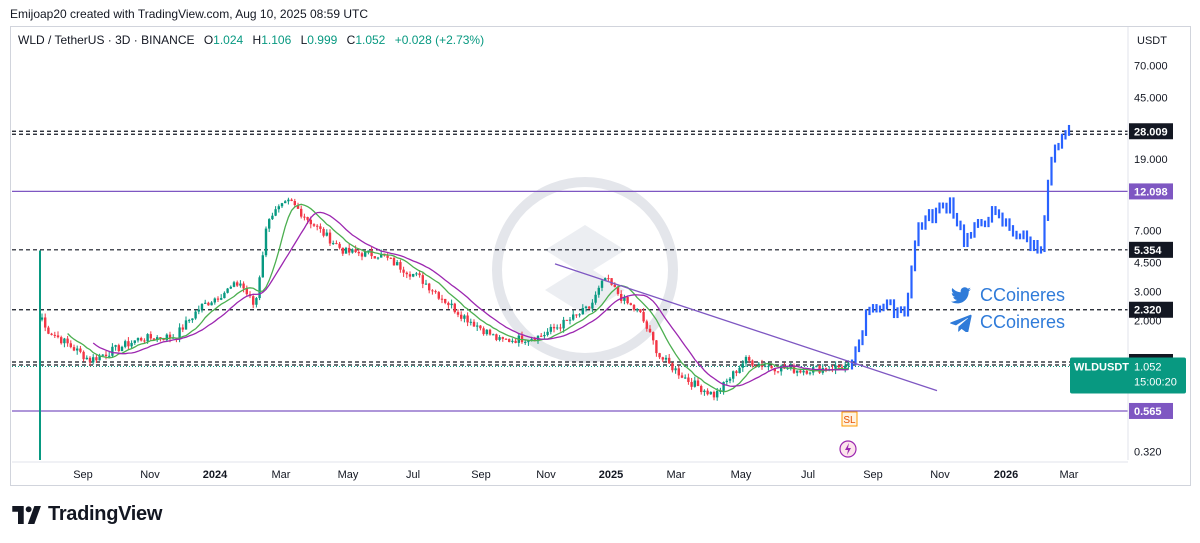  What do you see at coordinates (1151, 132) in the screenshot?
I see `price-tag-text: 28.009` at bounding box center [1151, 132].